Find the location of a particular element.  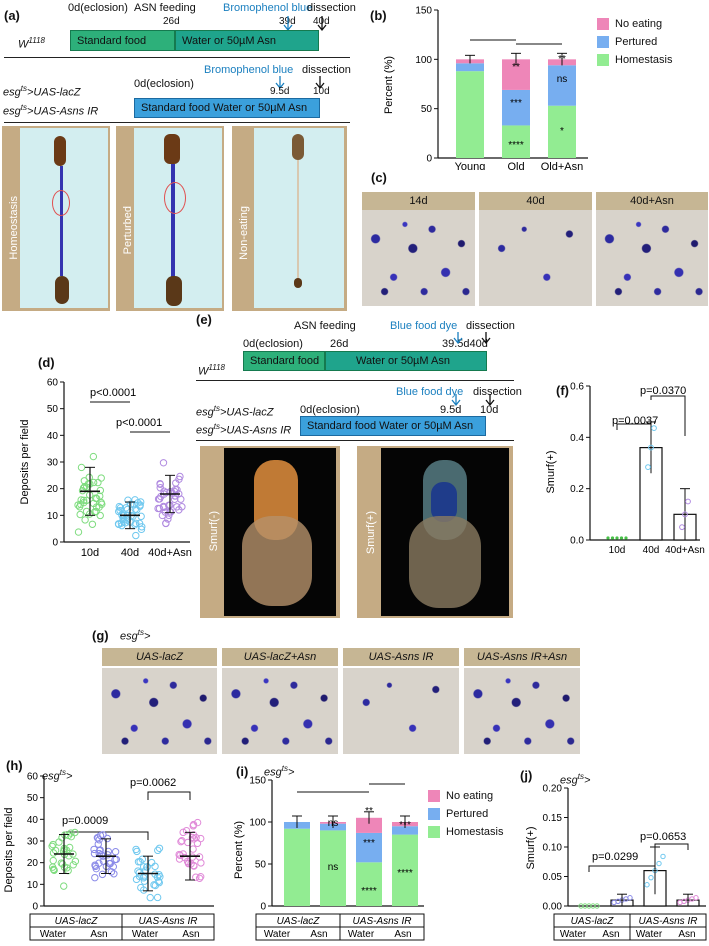

g-head-lacz: UAS-lacZ is located at coordinates (159, 657).